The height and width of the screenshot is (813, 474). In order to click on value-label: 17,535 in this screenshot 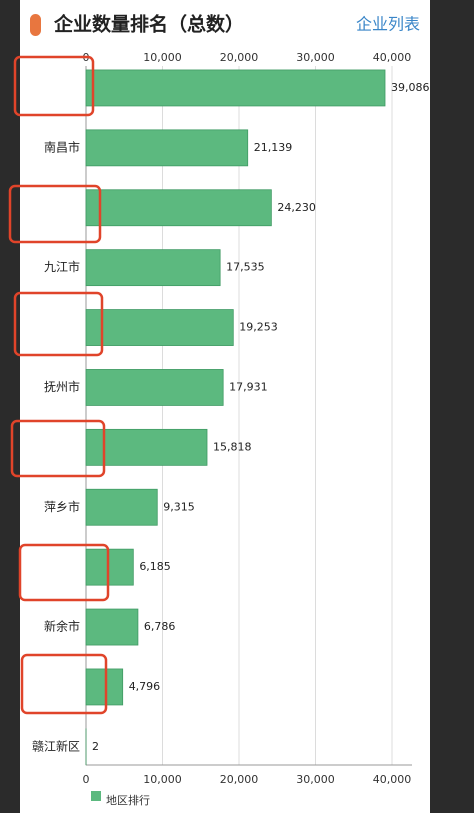, I will do `click(245, 267)`.